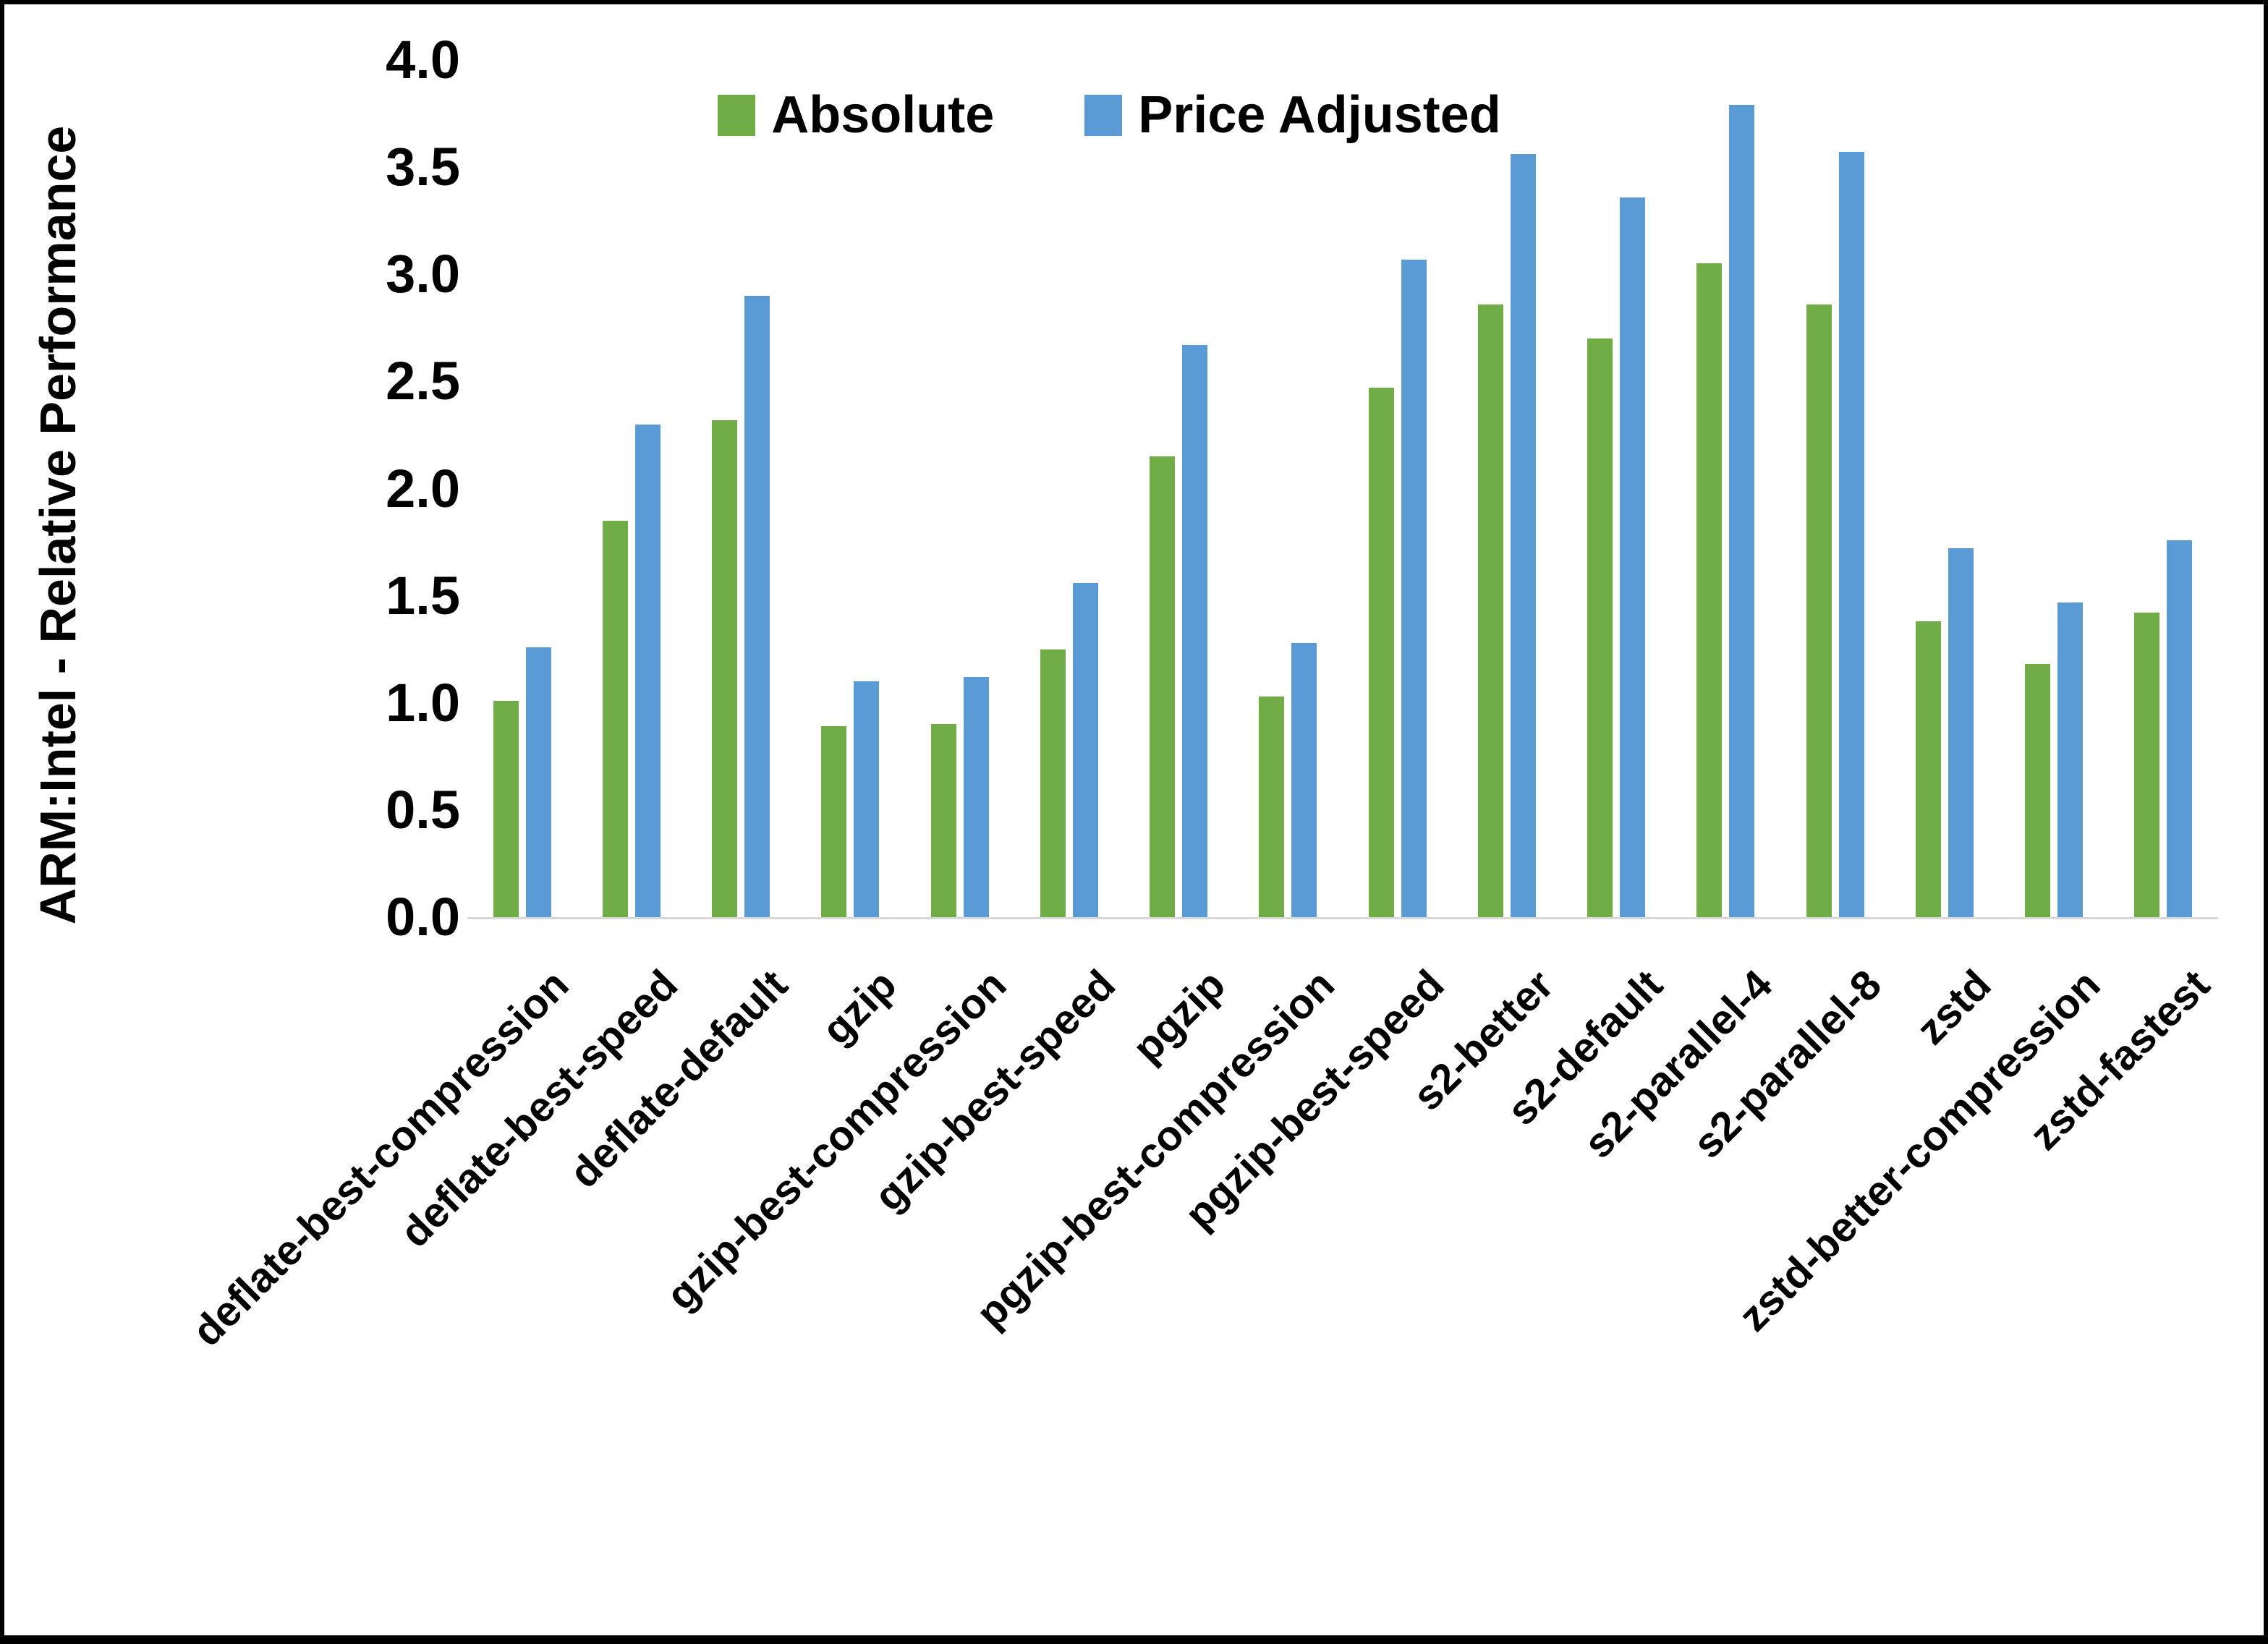 The image size is (2268, 1644). I want to click on y-tick-label: 2.0, so click(423, 488).